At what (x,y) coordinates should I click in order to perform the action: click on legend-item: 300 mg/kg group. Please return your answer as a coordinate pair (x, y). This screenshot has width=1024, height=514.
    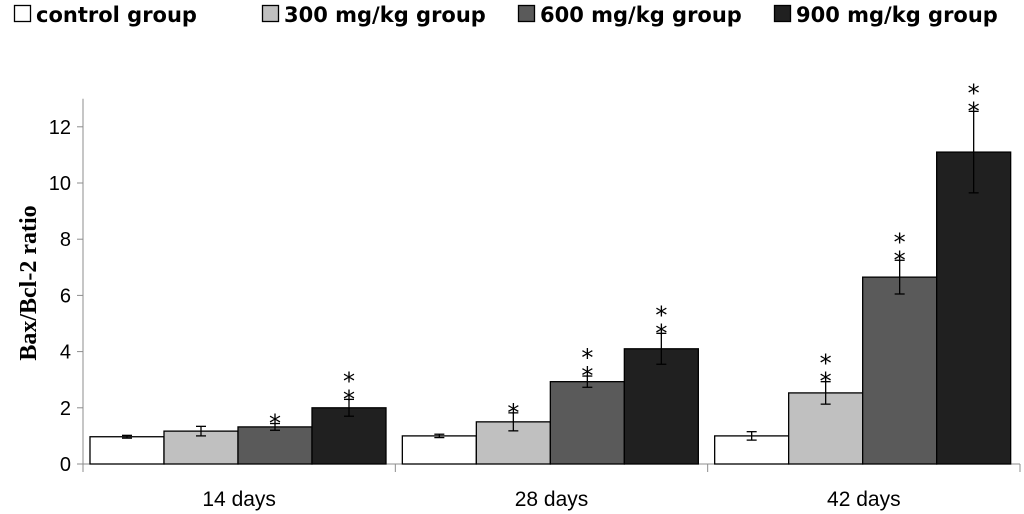
    Looking at the image, I should click on (373, 15).